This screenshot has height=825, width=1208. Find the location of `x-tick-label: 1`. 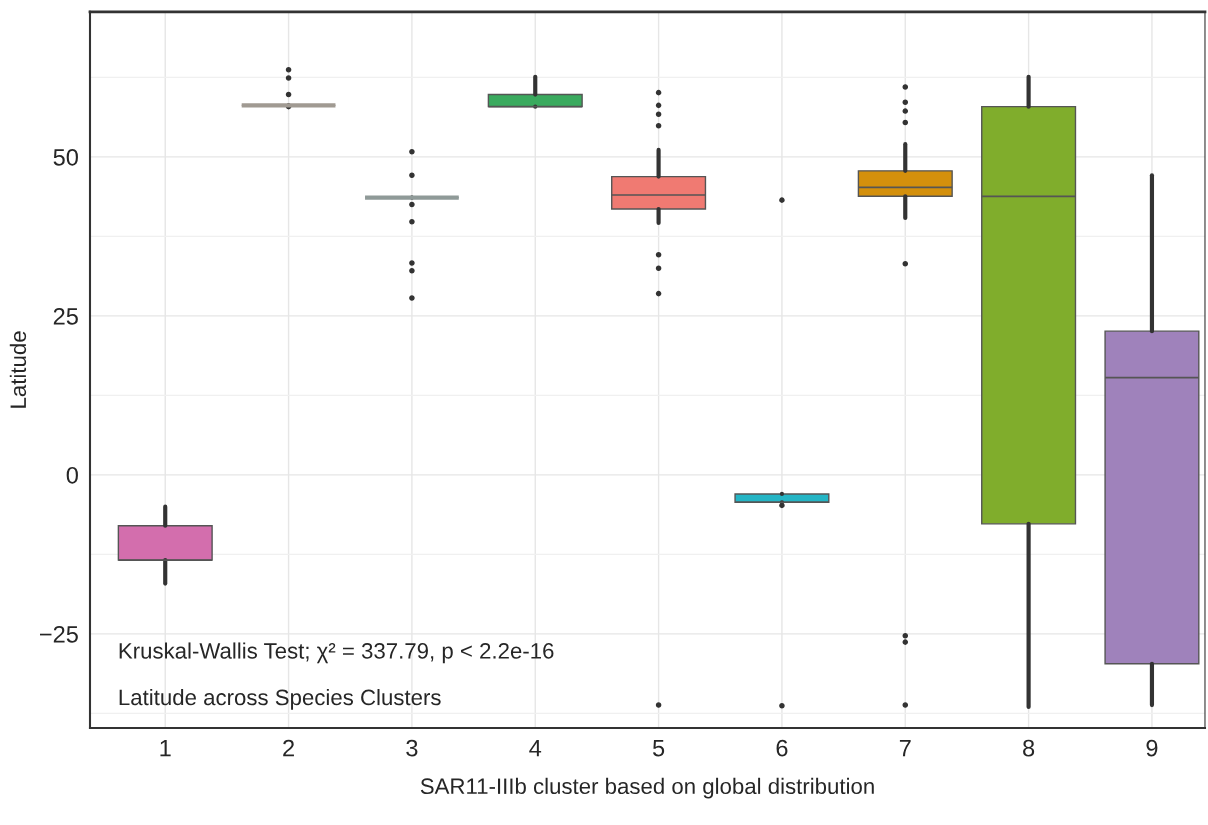

x-tick-label: 1 is located at coordinates (165, 748).